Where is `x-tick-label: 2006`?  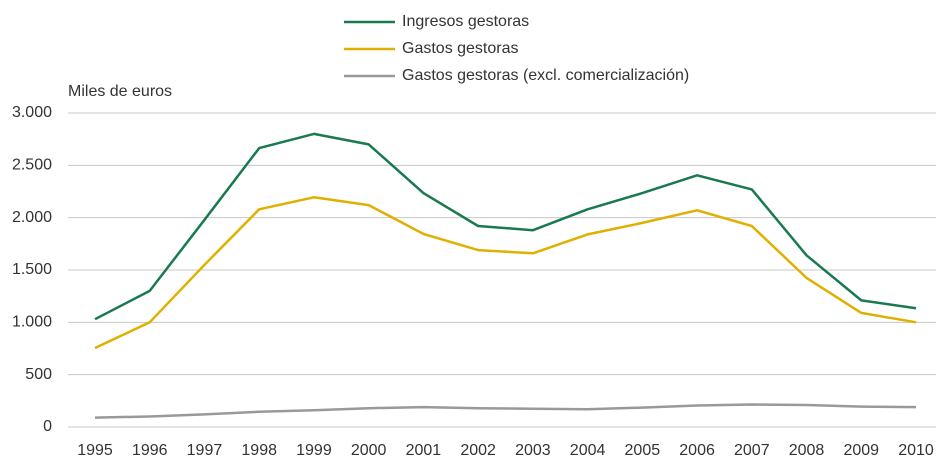 x-tick-label: 2006 is located at coordinates (697, 450).